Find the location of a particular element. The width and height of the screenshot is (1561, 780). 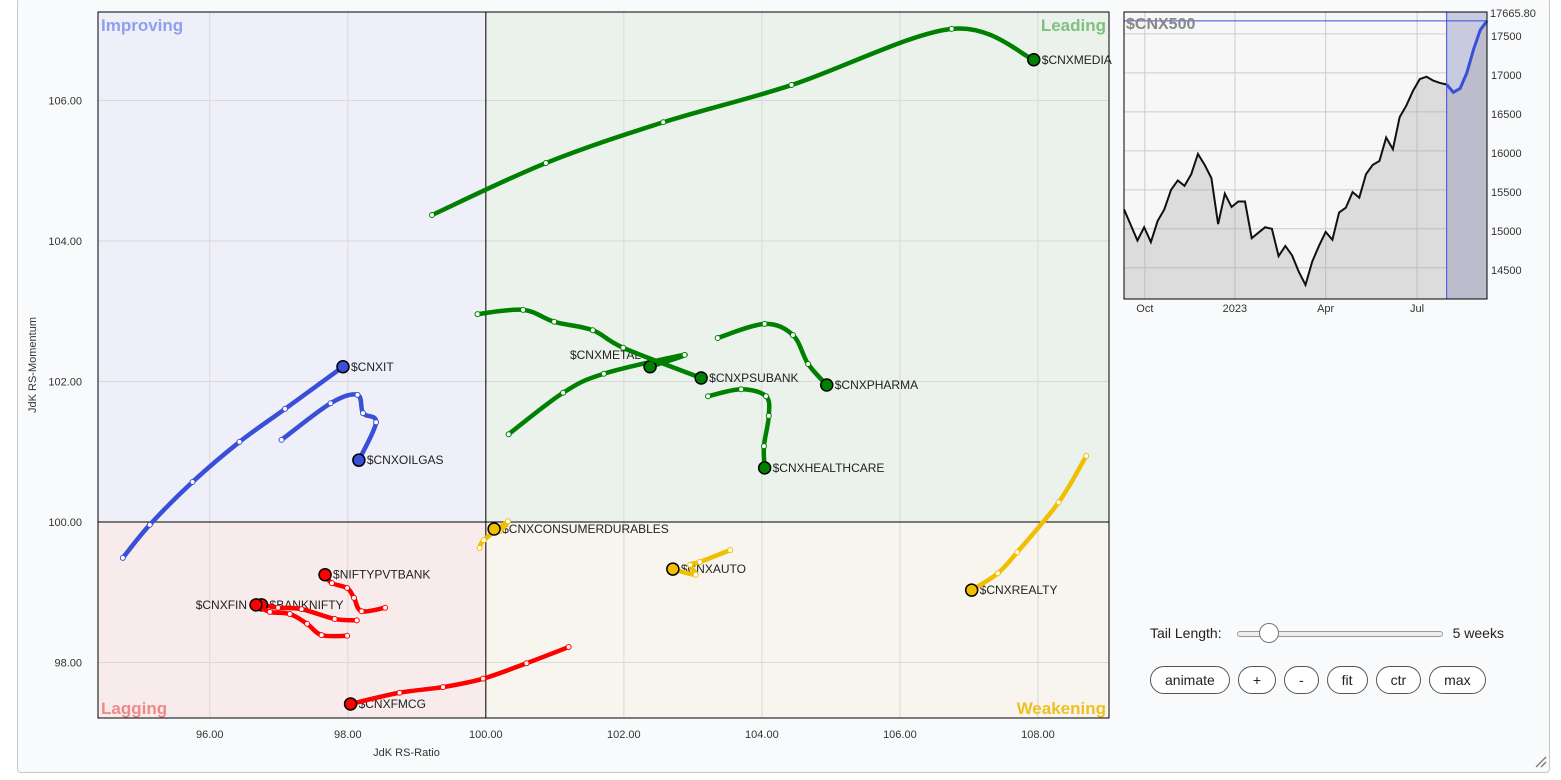

y-tick-label: 102.00 is located at coordinates (65, 383).